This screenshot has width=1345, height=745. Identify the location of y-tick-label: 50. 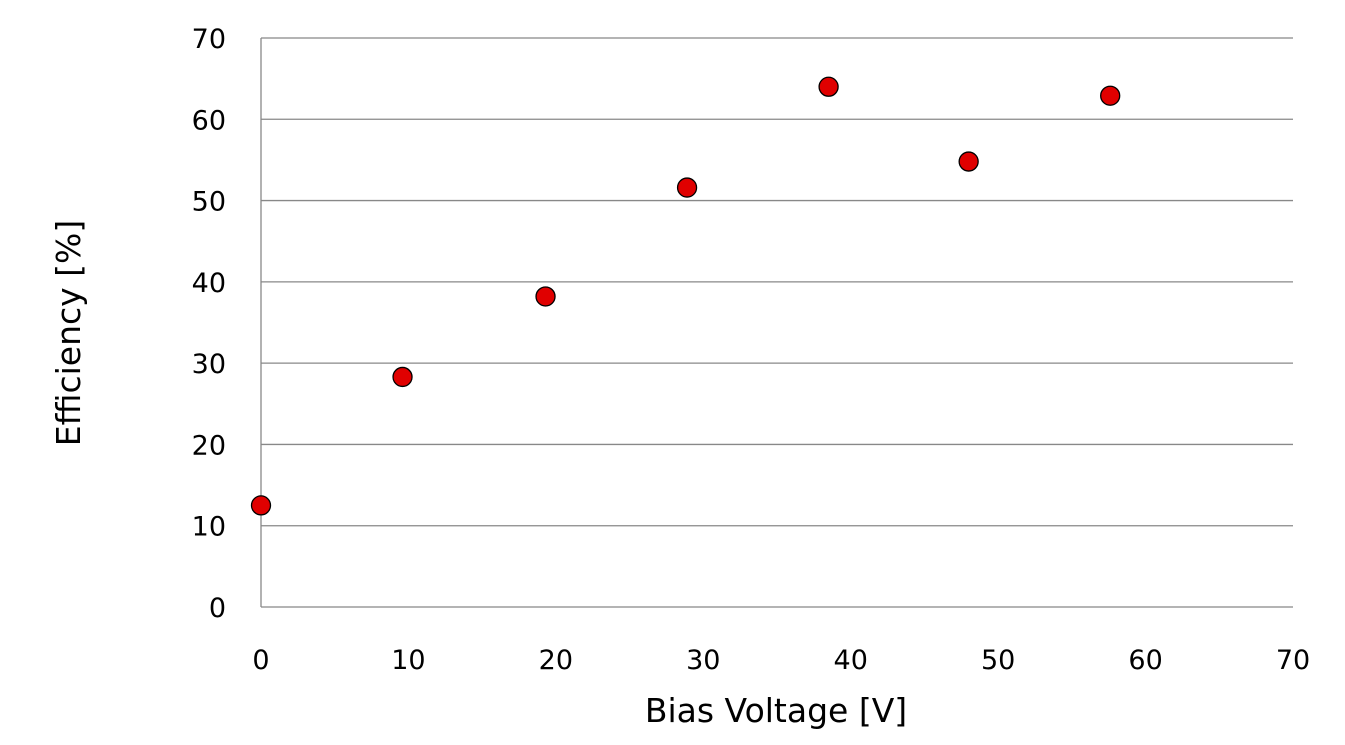
(209, 202).